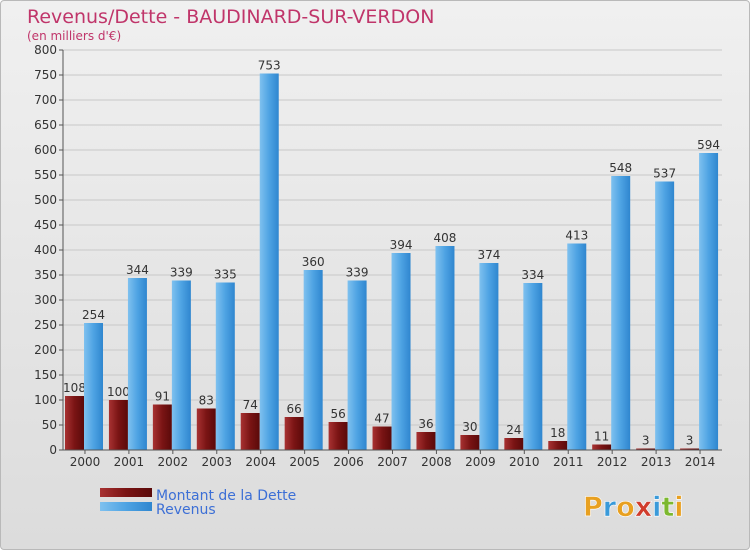 The height and width of the screenshot is (550, 750). Describe the element at coordinates (610, 507) in the screenshot. I see `logo-letter: r` at that location.